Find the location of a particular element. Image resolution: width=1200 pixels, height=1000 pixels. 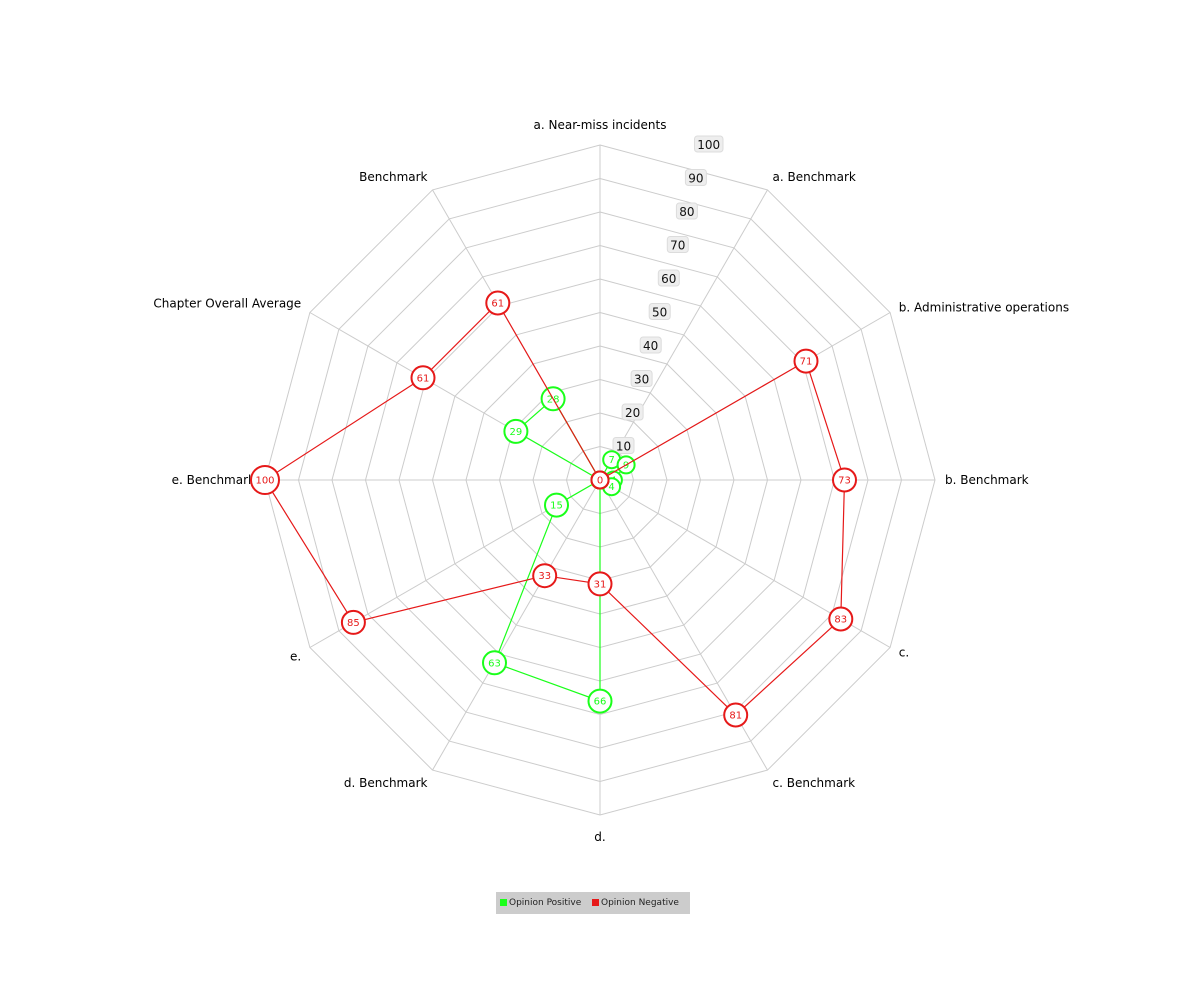

tick-label-100: 100 is located at coordinates (708, 145).